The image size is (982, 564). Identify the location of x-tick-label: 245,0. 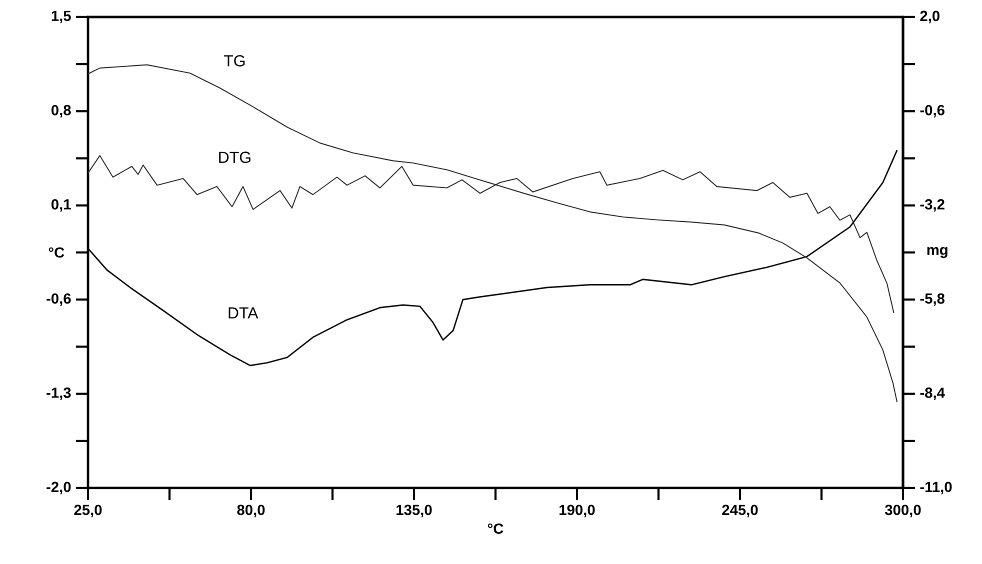
(740, 511).